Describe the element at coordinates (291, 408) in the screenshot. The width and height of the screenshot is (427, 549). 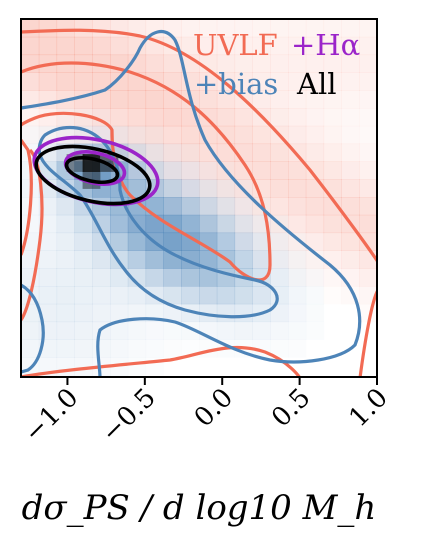
I see `x-tick-label: 0.5` at that location.